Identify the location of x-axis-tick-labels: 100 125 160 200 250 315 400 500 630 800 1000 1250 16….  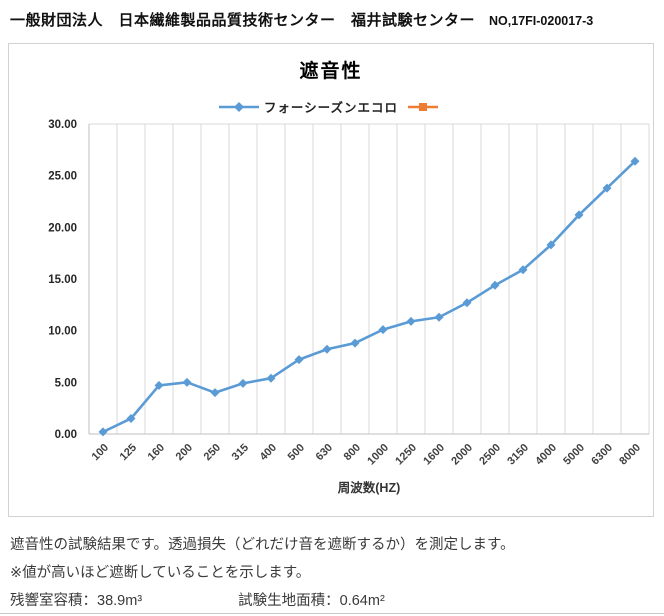
(366, 455).